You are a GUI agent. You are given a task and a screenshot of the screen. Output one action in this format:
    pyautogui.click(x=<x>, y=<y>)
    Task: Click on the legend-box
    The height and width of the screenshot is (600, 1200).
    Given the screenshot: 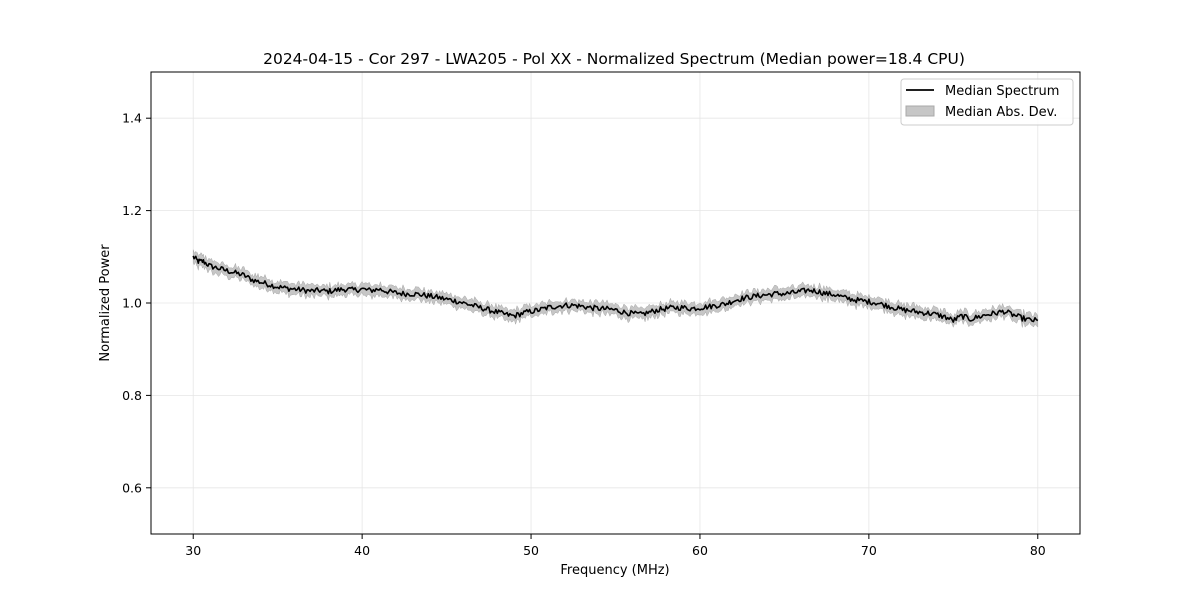 What is the action you would take?
    pyautogui.click(x=987, y=102)
    